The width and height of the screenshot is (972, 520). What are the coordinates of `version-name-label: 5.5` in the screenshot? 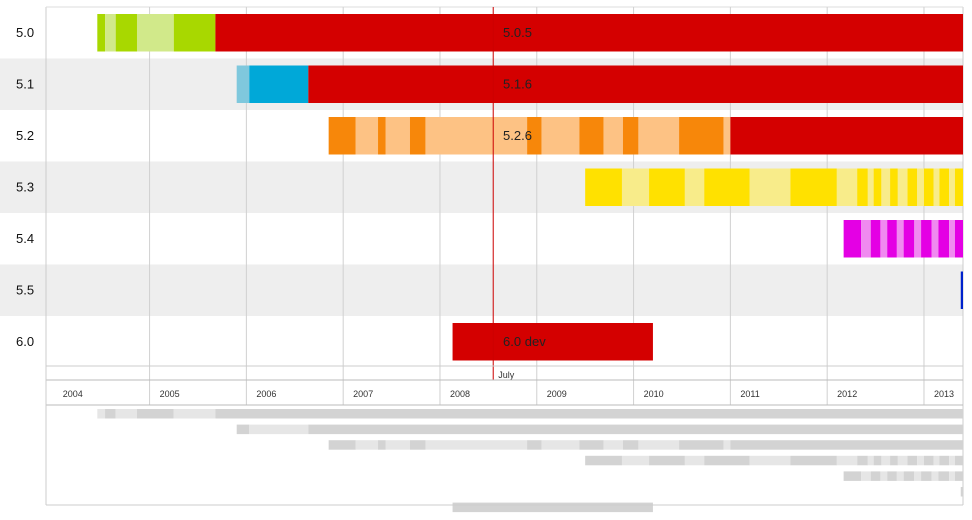 It's located at (25, 289).